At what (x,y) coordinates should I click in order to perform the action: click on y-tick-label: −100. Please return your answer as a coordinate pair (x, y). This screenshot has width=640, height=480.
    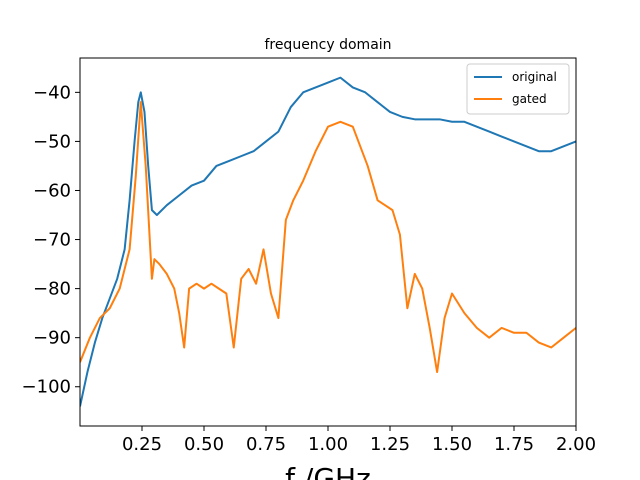
    Looking at the image, I should click on (46, 387).